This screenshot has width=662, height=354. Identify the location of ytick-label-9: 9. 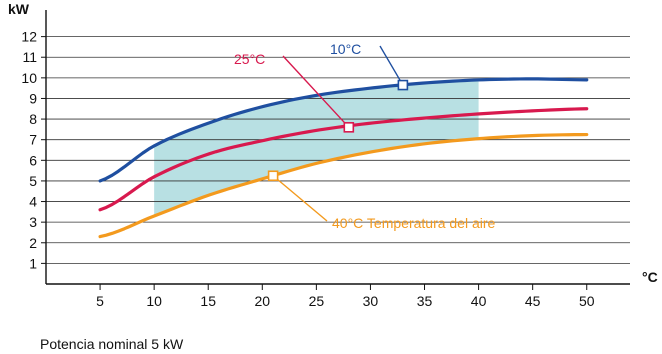
(33, 98).